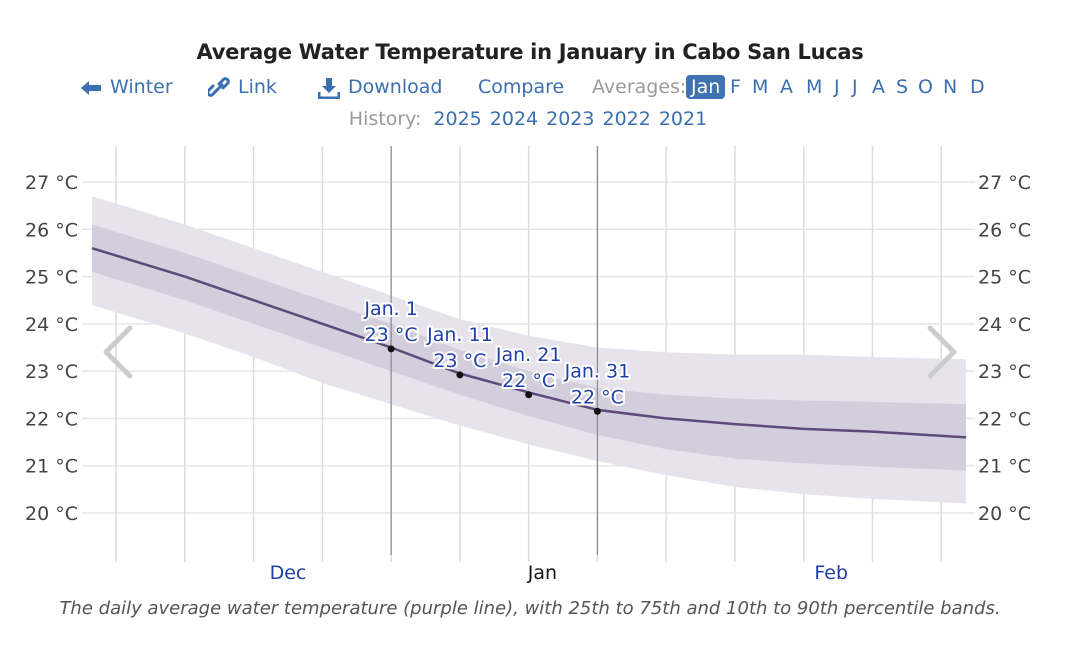  What do you see at coordinates (1004, 514) in the screenshot?
I see `y-tick-label-right: 20 °C` at bounding box center [1004, 514].